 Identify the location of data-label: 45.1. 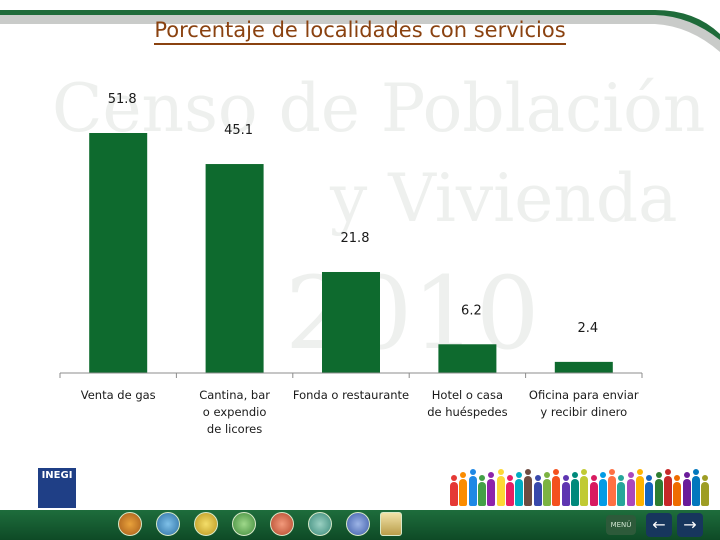
(238, 130).